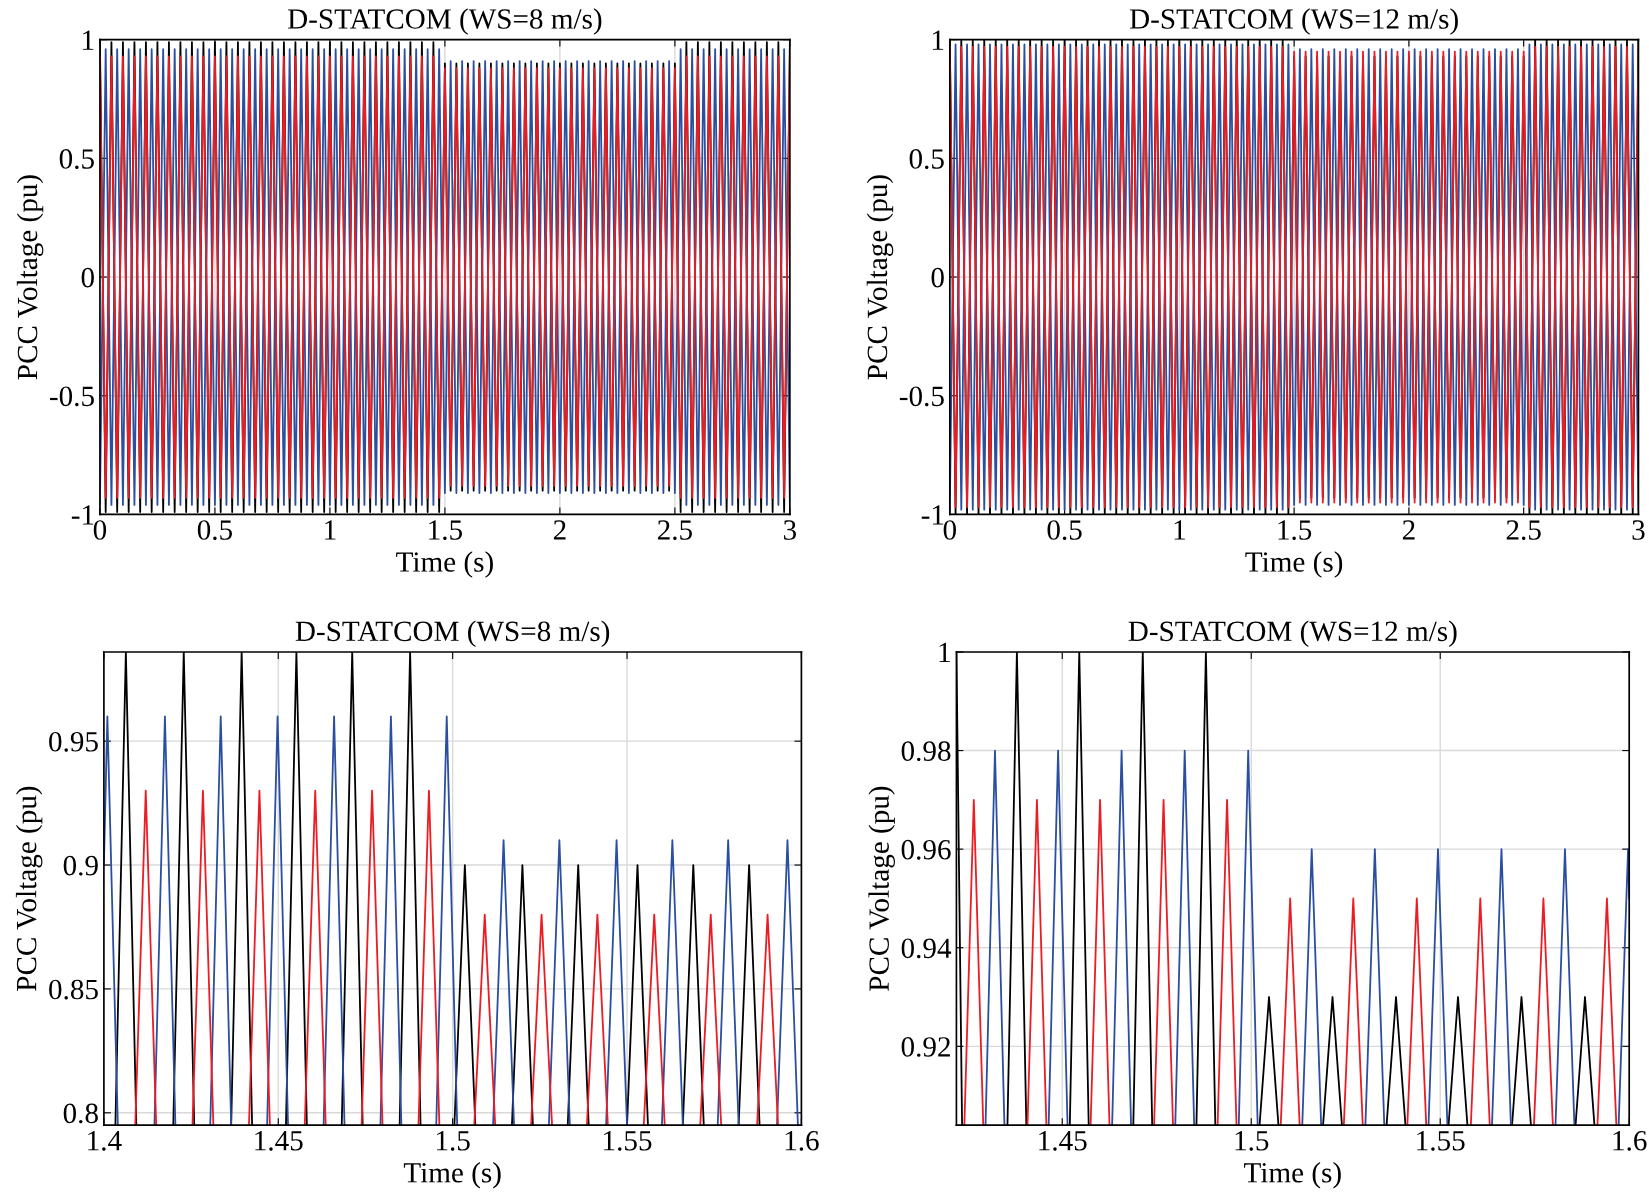 This screenshot has width=1649, height=1202. I want to click on y-tick-label: 0.85, so click(73, 989).